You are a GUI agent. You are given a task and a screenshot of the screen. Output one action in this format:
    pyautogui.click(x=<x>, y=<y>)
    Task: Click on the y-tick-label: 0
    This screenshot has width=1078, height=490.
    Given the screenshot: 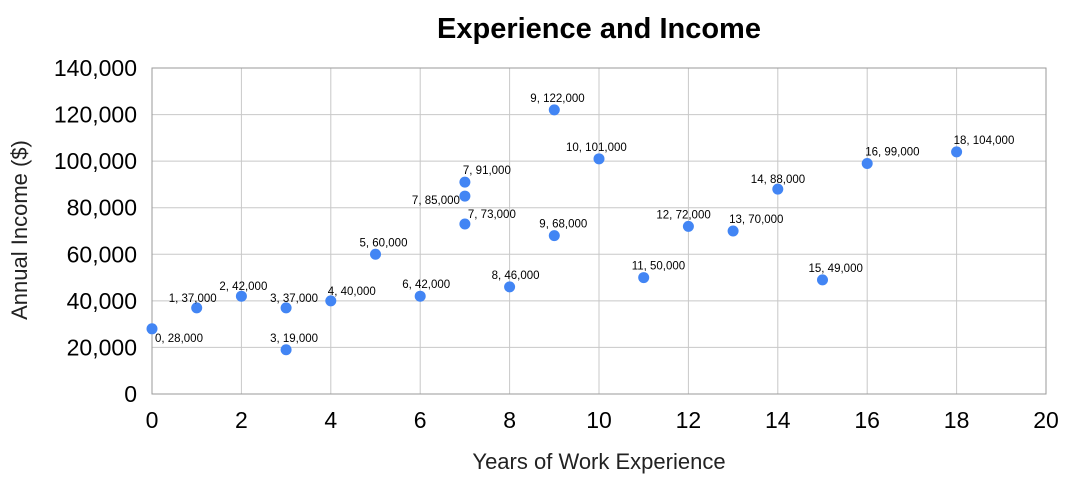 What is the action you would take?
    pyautogui.click(x=130, y=394)
    